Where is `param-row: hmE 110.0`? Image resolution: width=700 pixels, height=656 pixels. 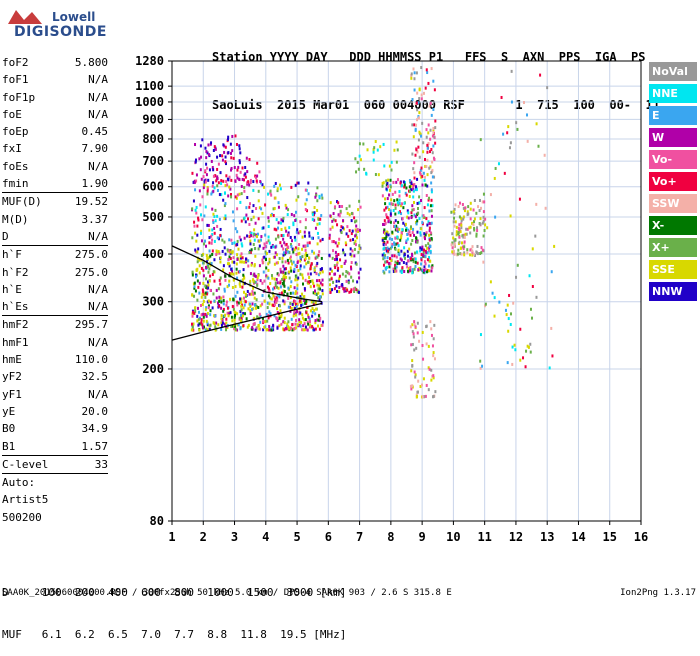 param-row: hmE 110.0 is located at coordinates (55, 359).